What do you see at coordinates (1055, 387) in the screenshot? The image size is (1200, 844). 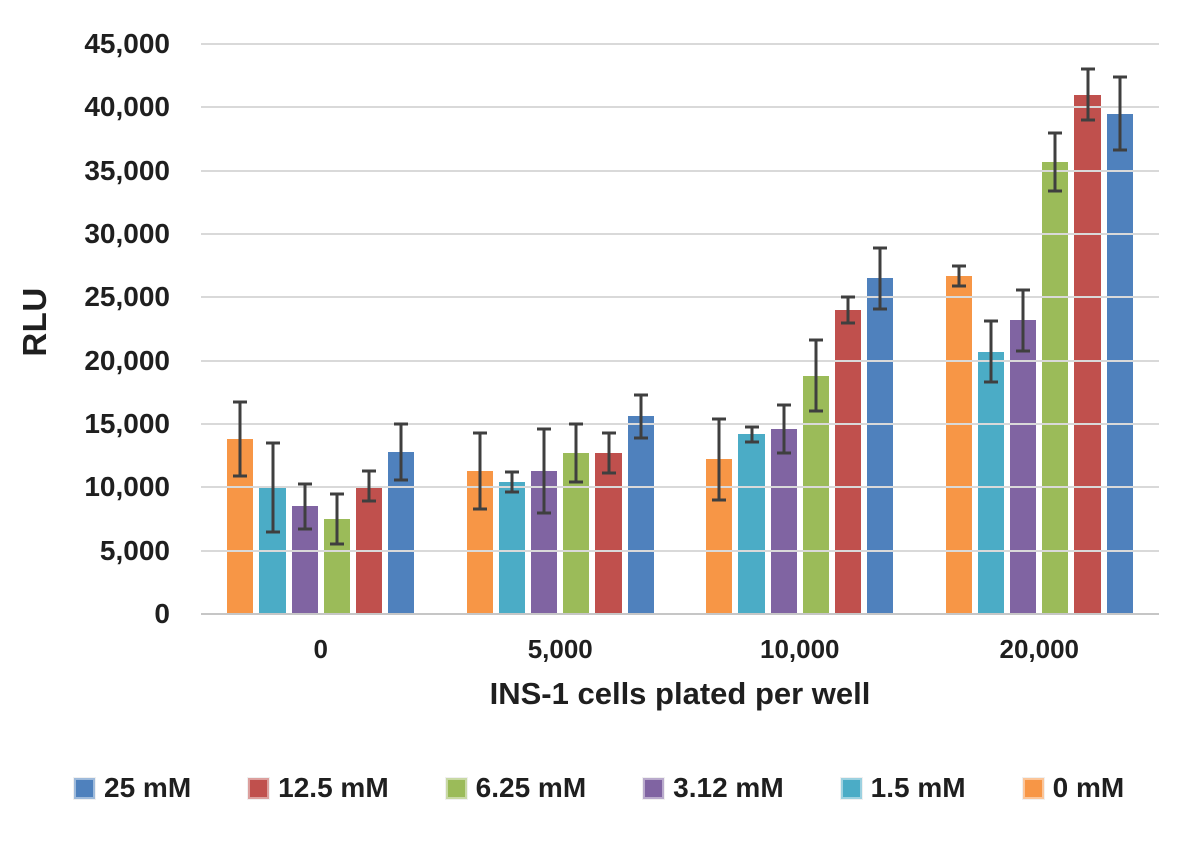 I see `bar-6.25-mm-20-000` at bounding box center [1055, 387].